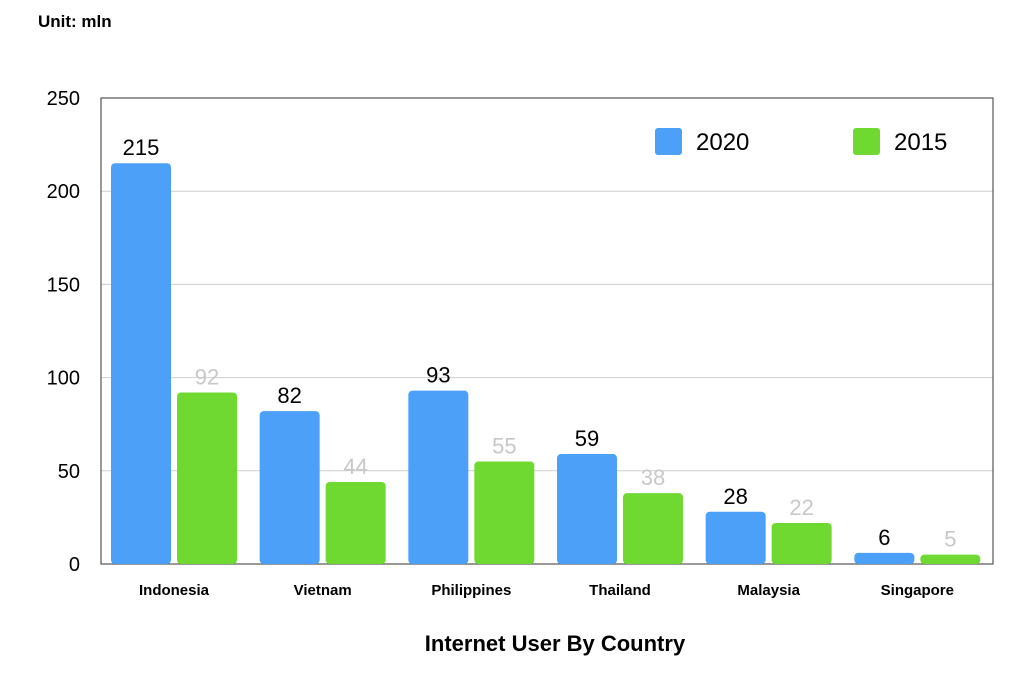 The image size is (1024, 683). Describe the element at coordinates (207, 478) in the screenshot. I see `bar-2015-indonesia` at that location.